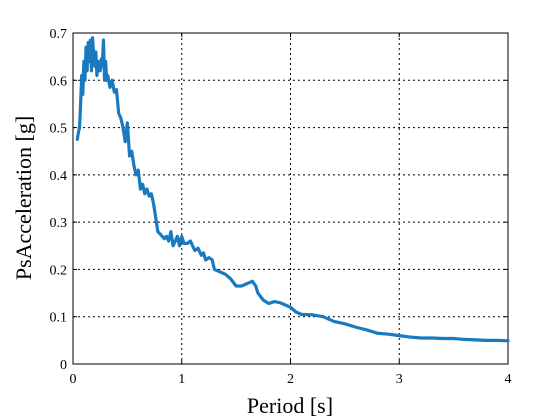  I want to click on y-tick-label: 0, so click(63, 365).